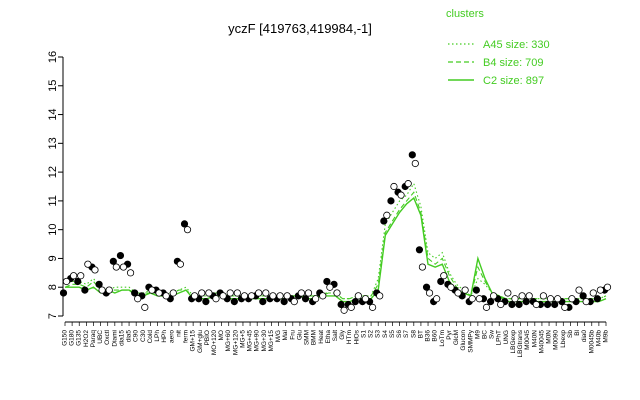 Image resolution: width=640 pixels, height=400 pixels. What do you see at coordinates (349, 337) in the screenshot?
I see `x-tick-label: HTm` at bounding box center [349, 337].